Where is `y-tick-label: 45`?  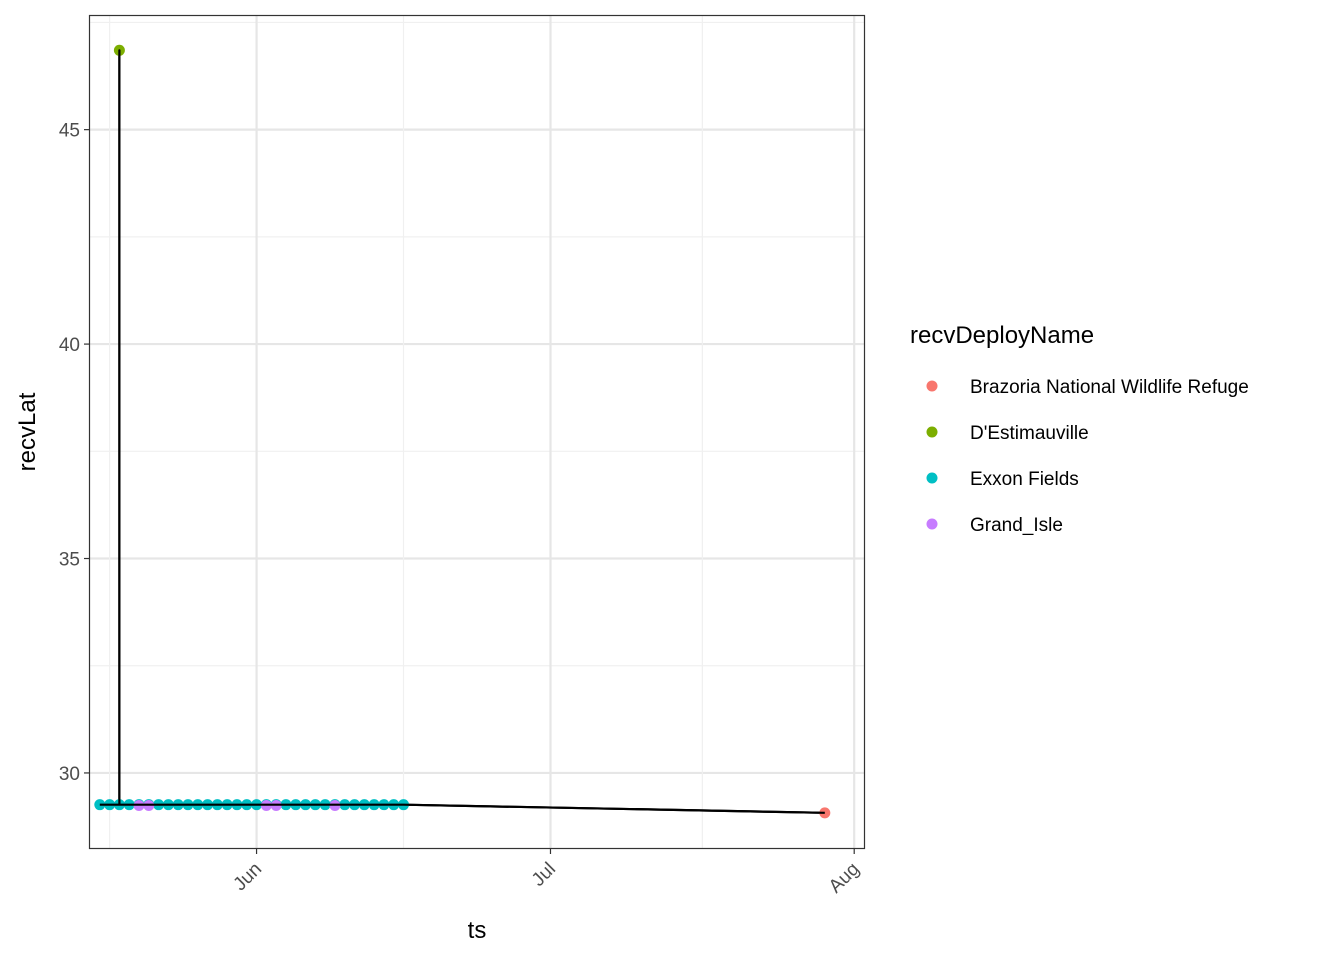 y-tick-label: 45 is located at coordinates (69, 131).